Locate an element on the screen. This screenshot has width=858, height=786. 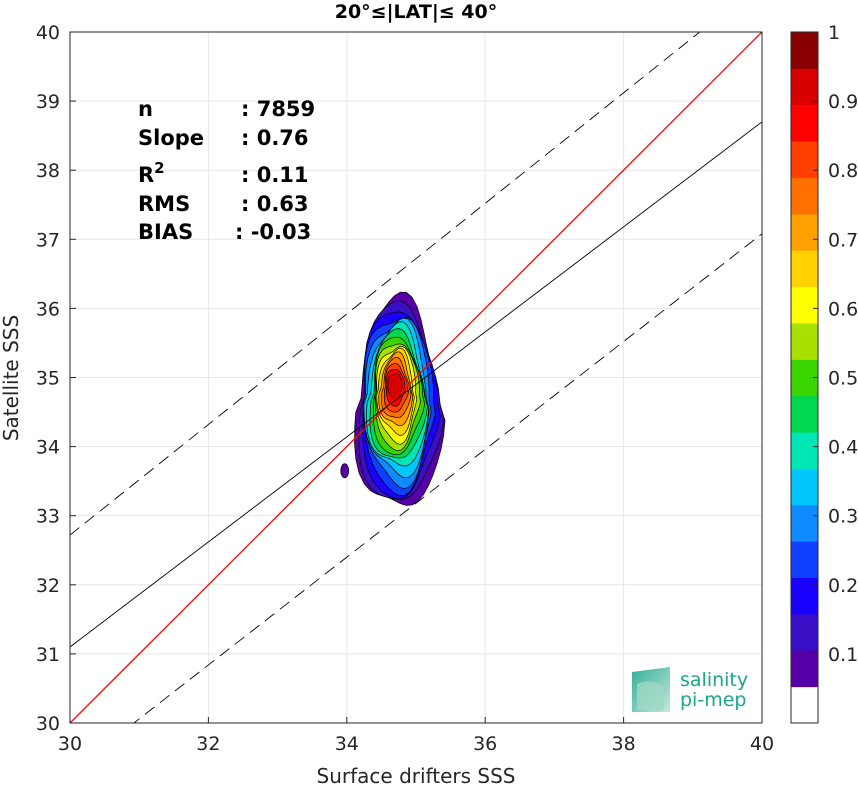
colorbar-tick-label: 0.4 is located at coordinates (843, 448).